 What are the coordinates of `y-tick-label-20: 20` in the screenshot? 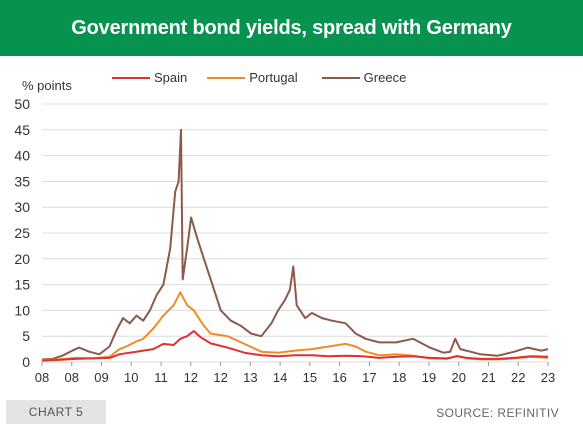 It's located at (22, 259).